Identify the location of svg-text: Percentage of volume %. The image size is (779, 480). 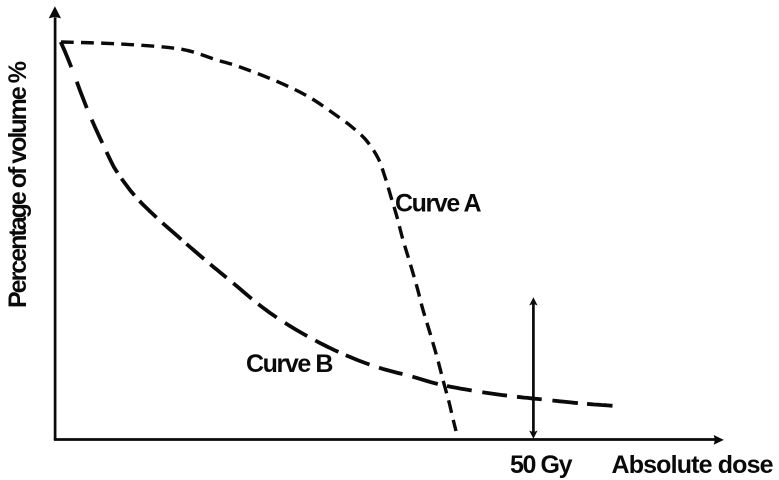
(18, 184).